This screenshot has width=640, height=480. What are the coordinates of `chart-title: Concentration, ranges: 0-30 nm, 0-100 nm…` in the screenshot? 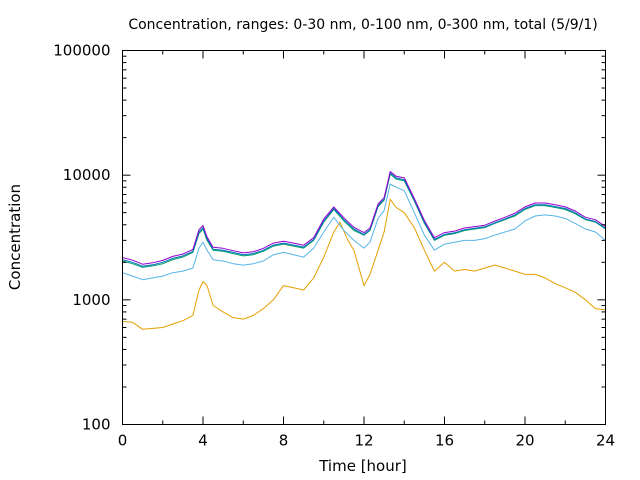 It's located at (362, 25).